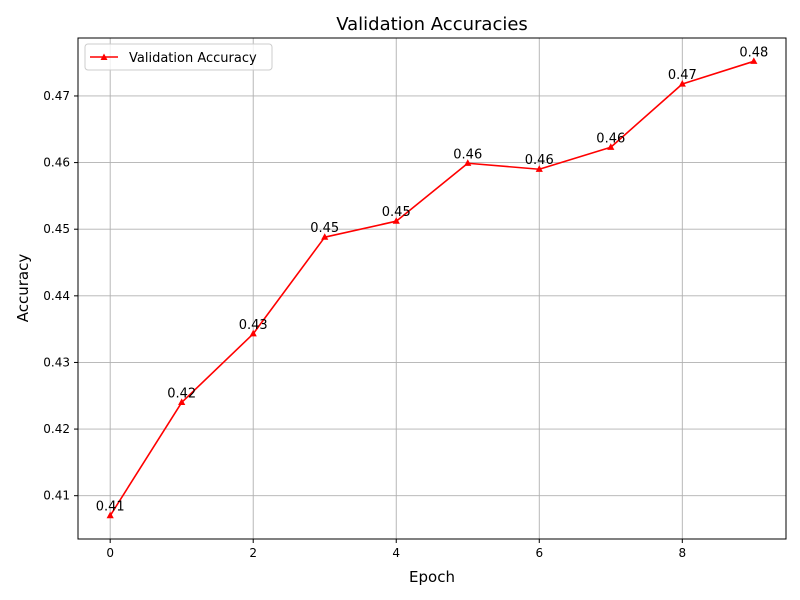 This screenshot has height=600, width=800. Describe the element at coordinates (682, 75) in the screenshot. I see `data-point-label: 0.47` at that location.